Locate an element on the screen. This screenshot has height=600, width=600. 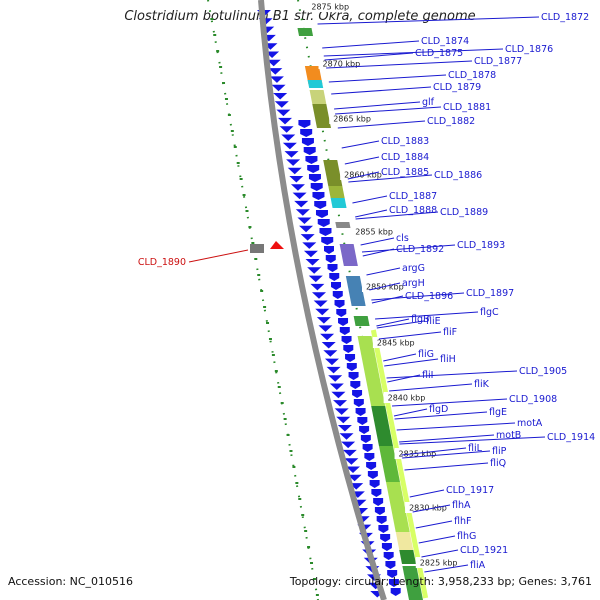
gene-label: CLD_1921 is located at coordinates (484, 550).